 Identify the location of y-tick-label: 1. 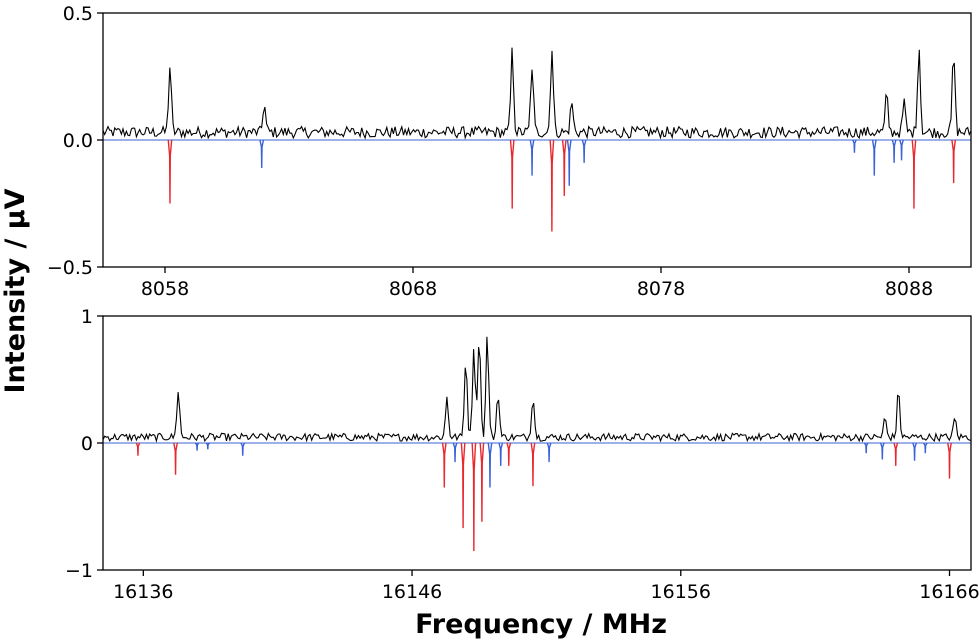
(87, 317).